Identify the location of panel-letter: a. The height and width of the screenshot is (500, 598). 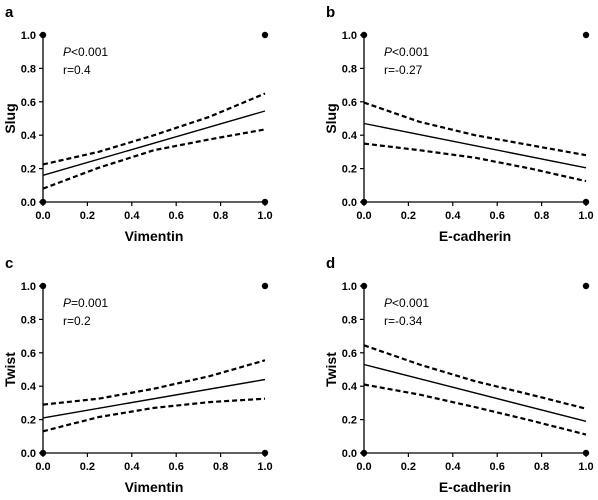
(9, 12).